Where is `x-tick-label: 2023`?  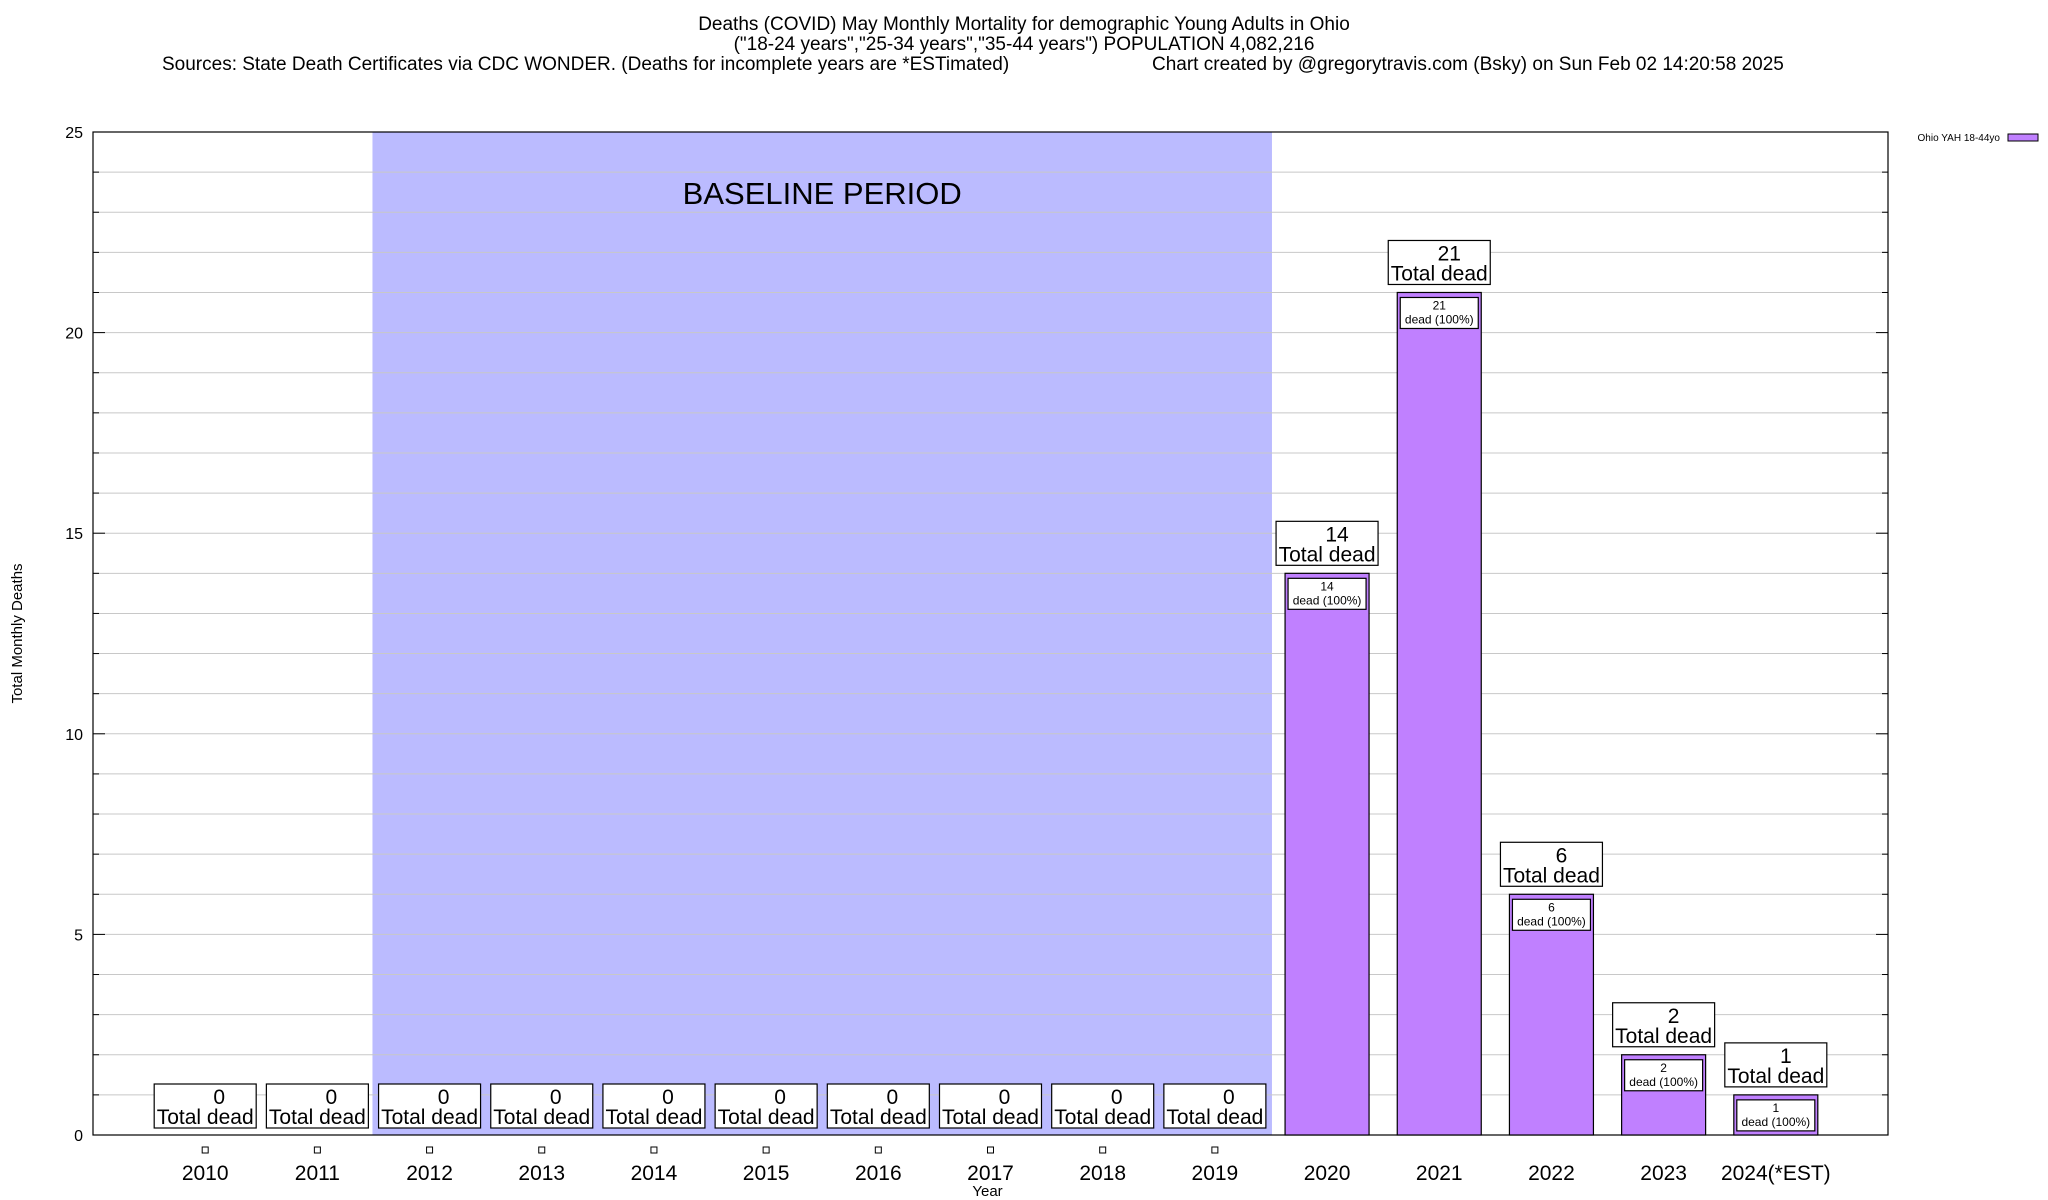
x-tick-label: 2023 is located at coordinates (1663, 1173).